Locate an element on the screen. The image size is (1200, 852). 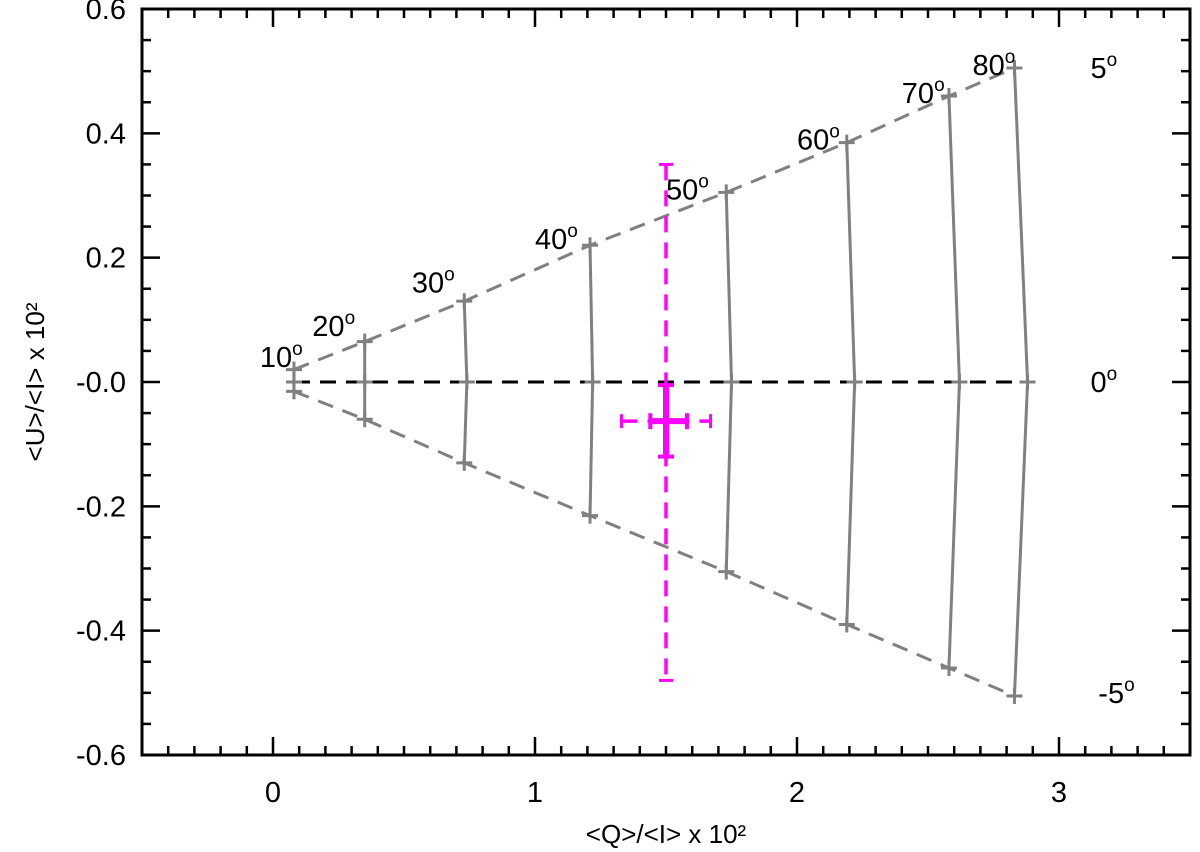
angle-annotation: 20o is located at coordinates (333, 325).